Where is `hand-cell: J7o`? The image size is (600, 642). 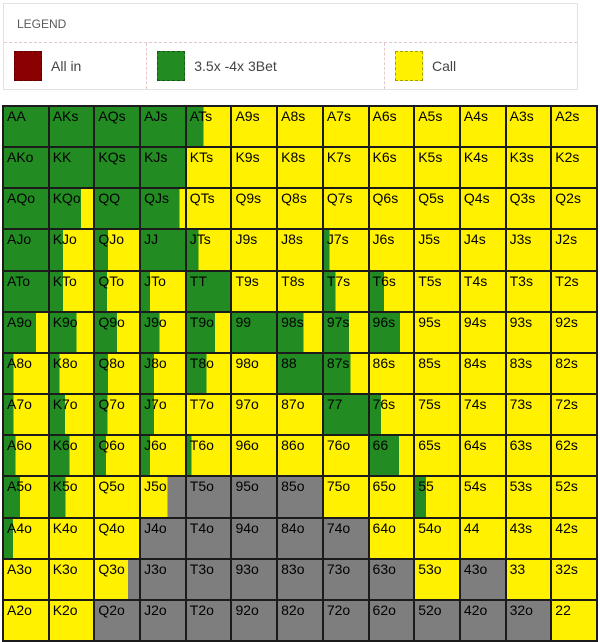 hand-cell: J7o is located at coordinates (163, 415).